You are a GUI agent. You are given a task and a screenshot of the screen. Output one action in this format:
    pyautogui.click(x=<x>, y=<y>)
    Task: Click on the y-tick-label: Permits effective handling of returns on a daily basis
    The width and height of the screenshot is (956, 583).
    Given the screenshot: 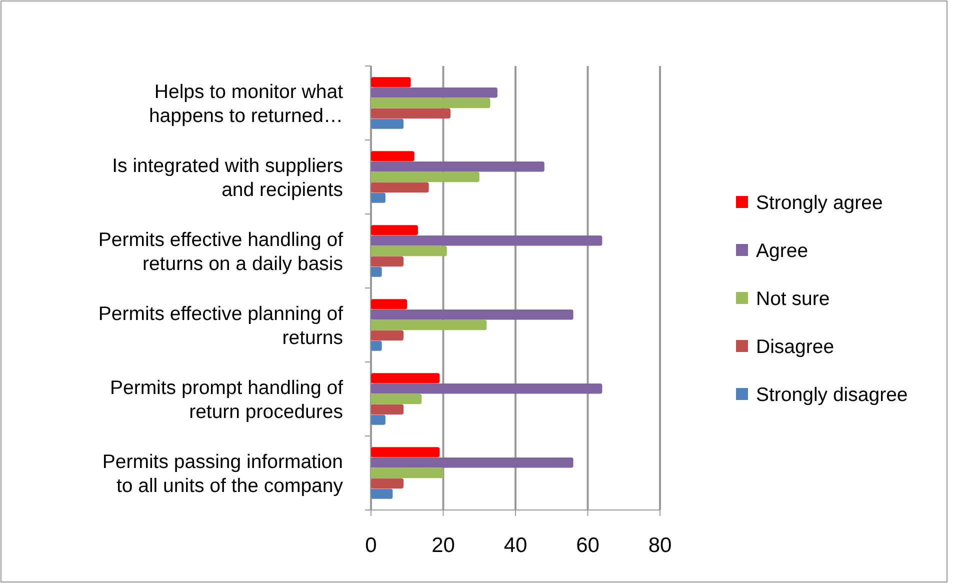 What is the action you would take?
    pyautogui.click(x=221, y=252)
    